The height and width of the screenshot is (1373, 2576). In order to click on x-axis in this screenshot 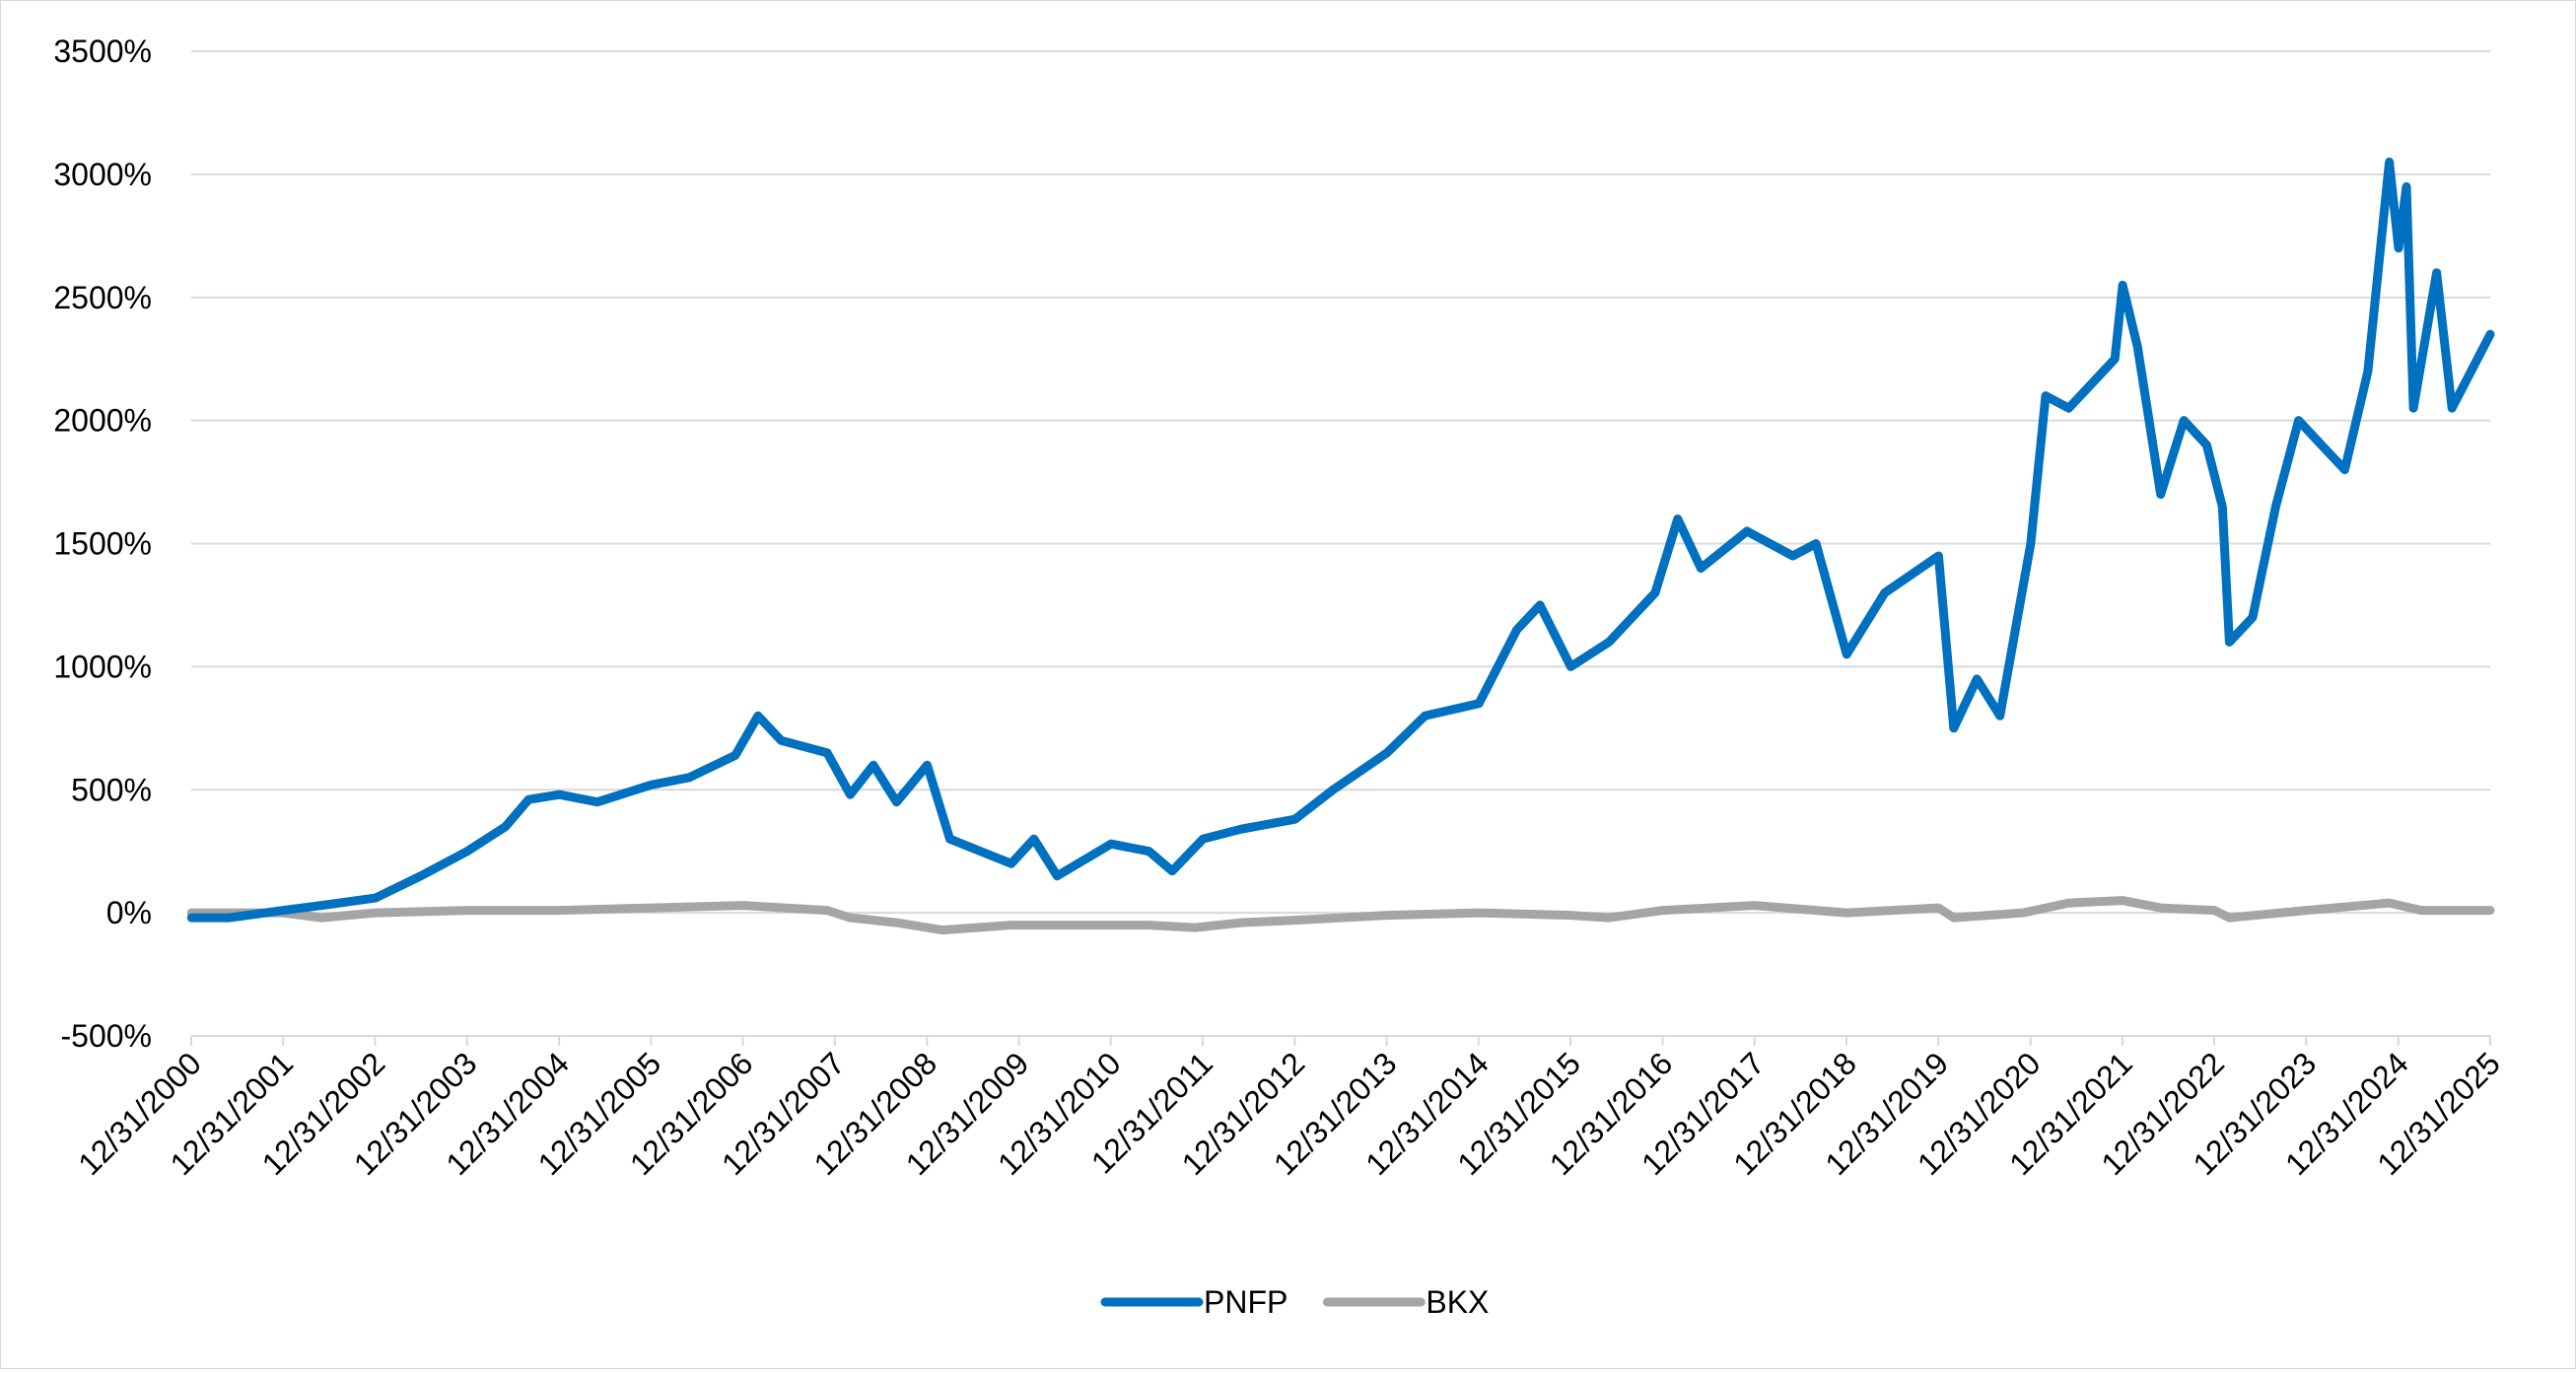, I will do `click(1341, 1041)`.